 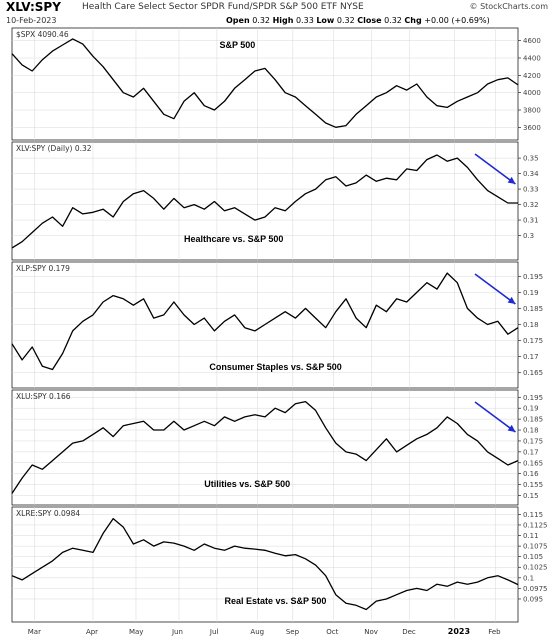 I want to click on change-value: +0.00 (+0.69%), so click(x=457, y=20).